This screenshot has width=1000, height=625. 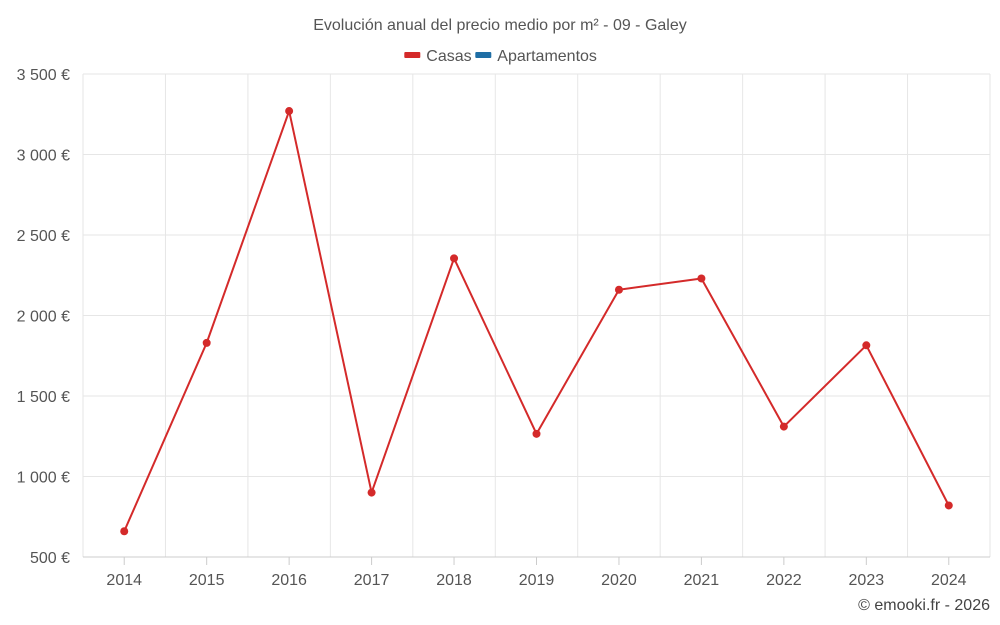 I want to click on legend-item-casas: Casas, so click(x=438, y=56).